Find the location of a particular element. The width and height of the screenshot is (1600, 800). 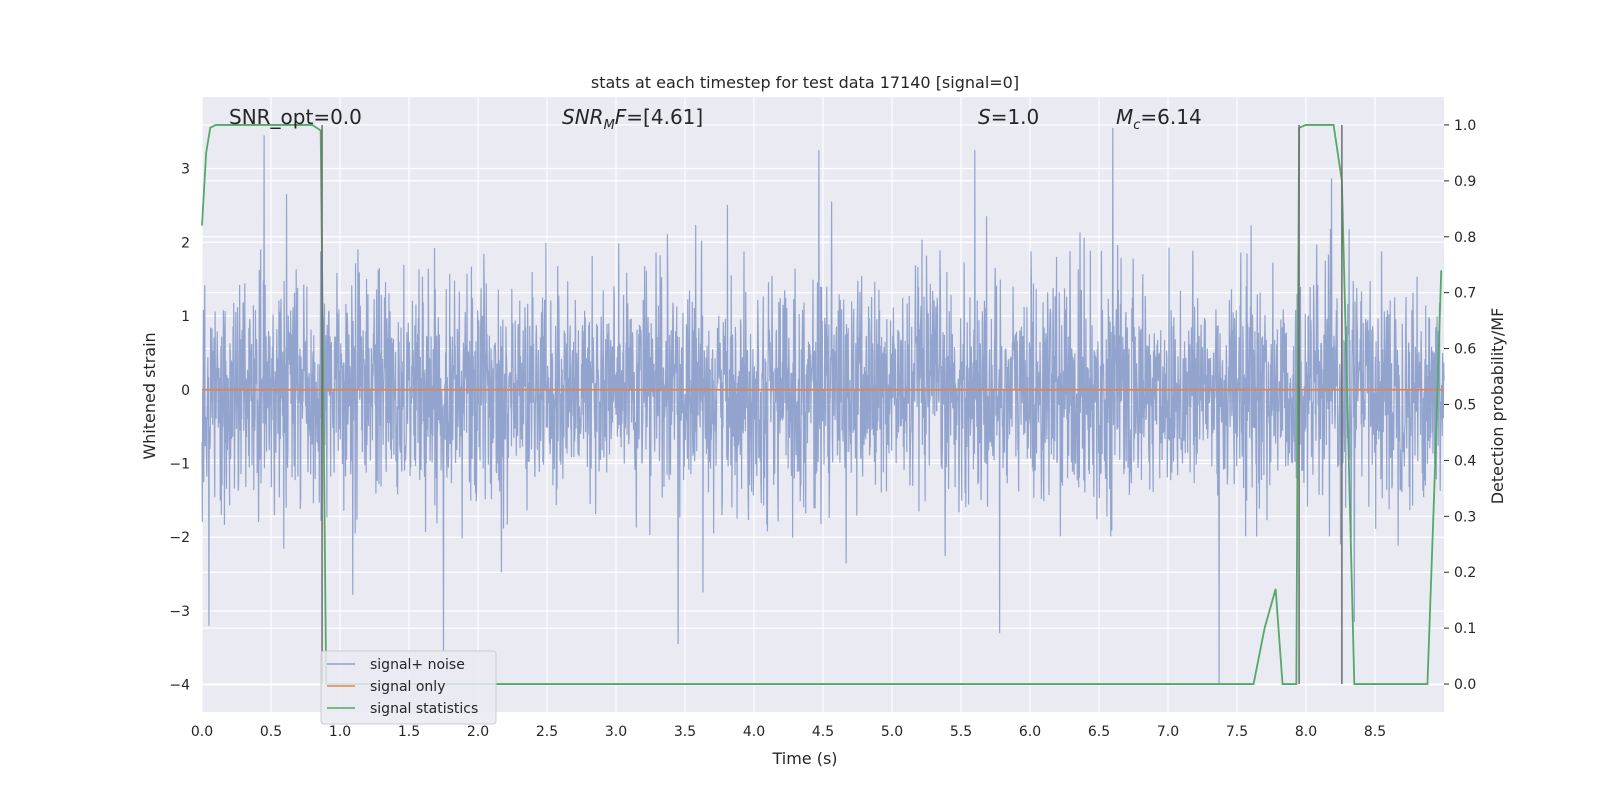

annotation-snr-opt: SNR_opt=0.0 is located at coordinates (295, 117).